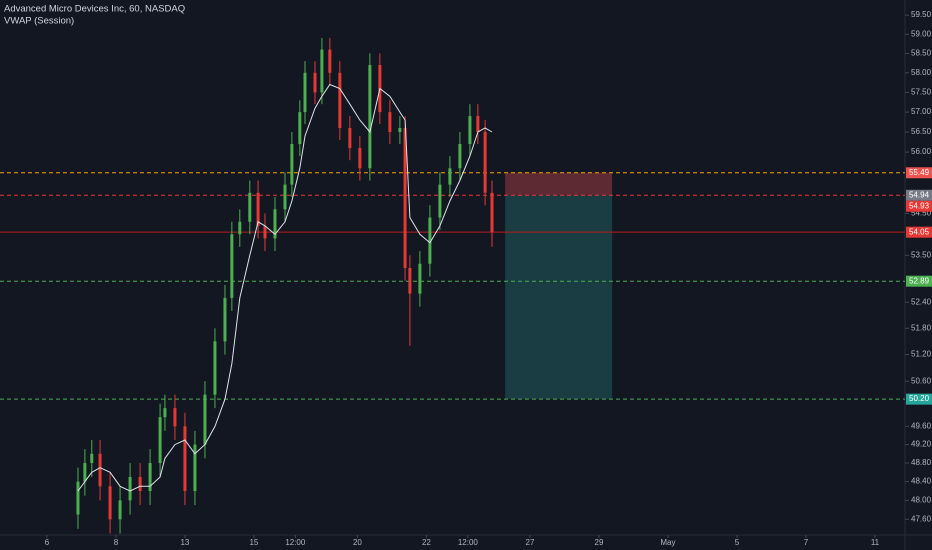 The image size is (932, 550). Describe the element at coordinates (921, 151) in the screenshot. I see `y-tick-label: 56.00` at that location.